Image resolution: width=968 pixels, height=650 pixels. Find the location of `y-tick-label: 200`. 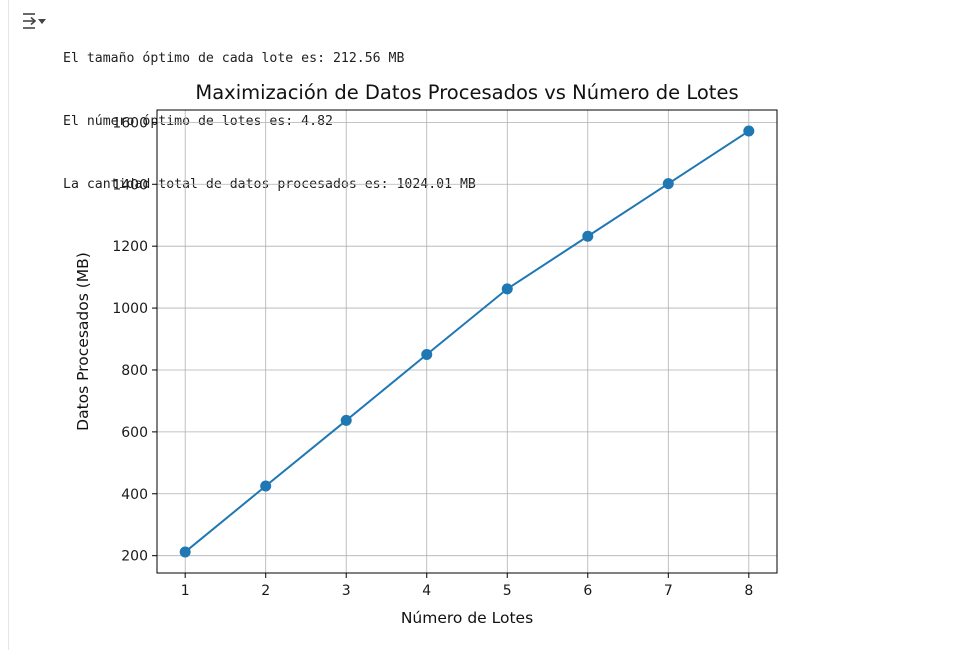

y-tick-label: 200 is located at coordinates (134, 557).